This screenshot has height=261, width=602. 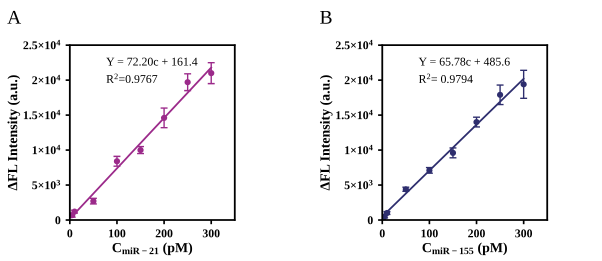 What do you see at coordinates (445, 79) in the screenshot?
I see `annotation: R$^{2}$= 0.9794` at bounding box center [445, 79].